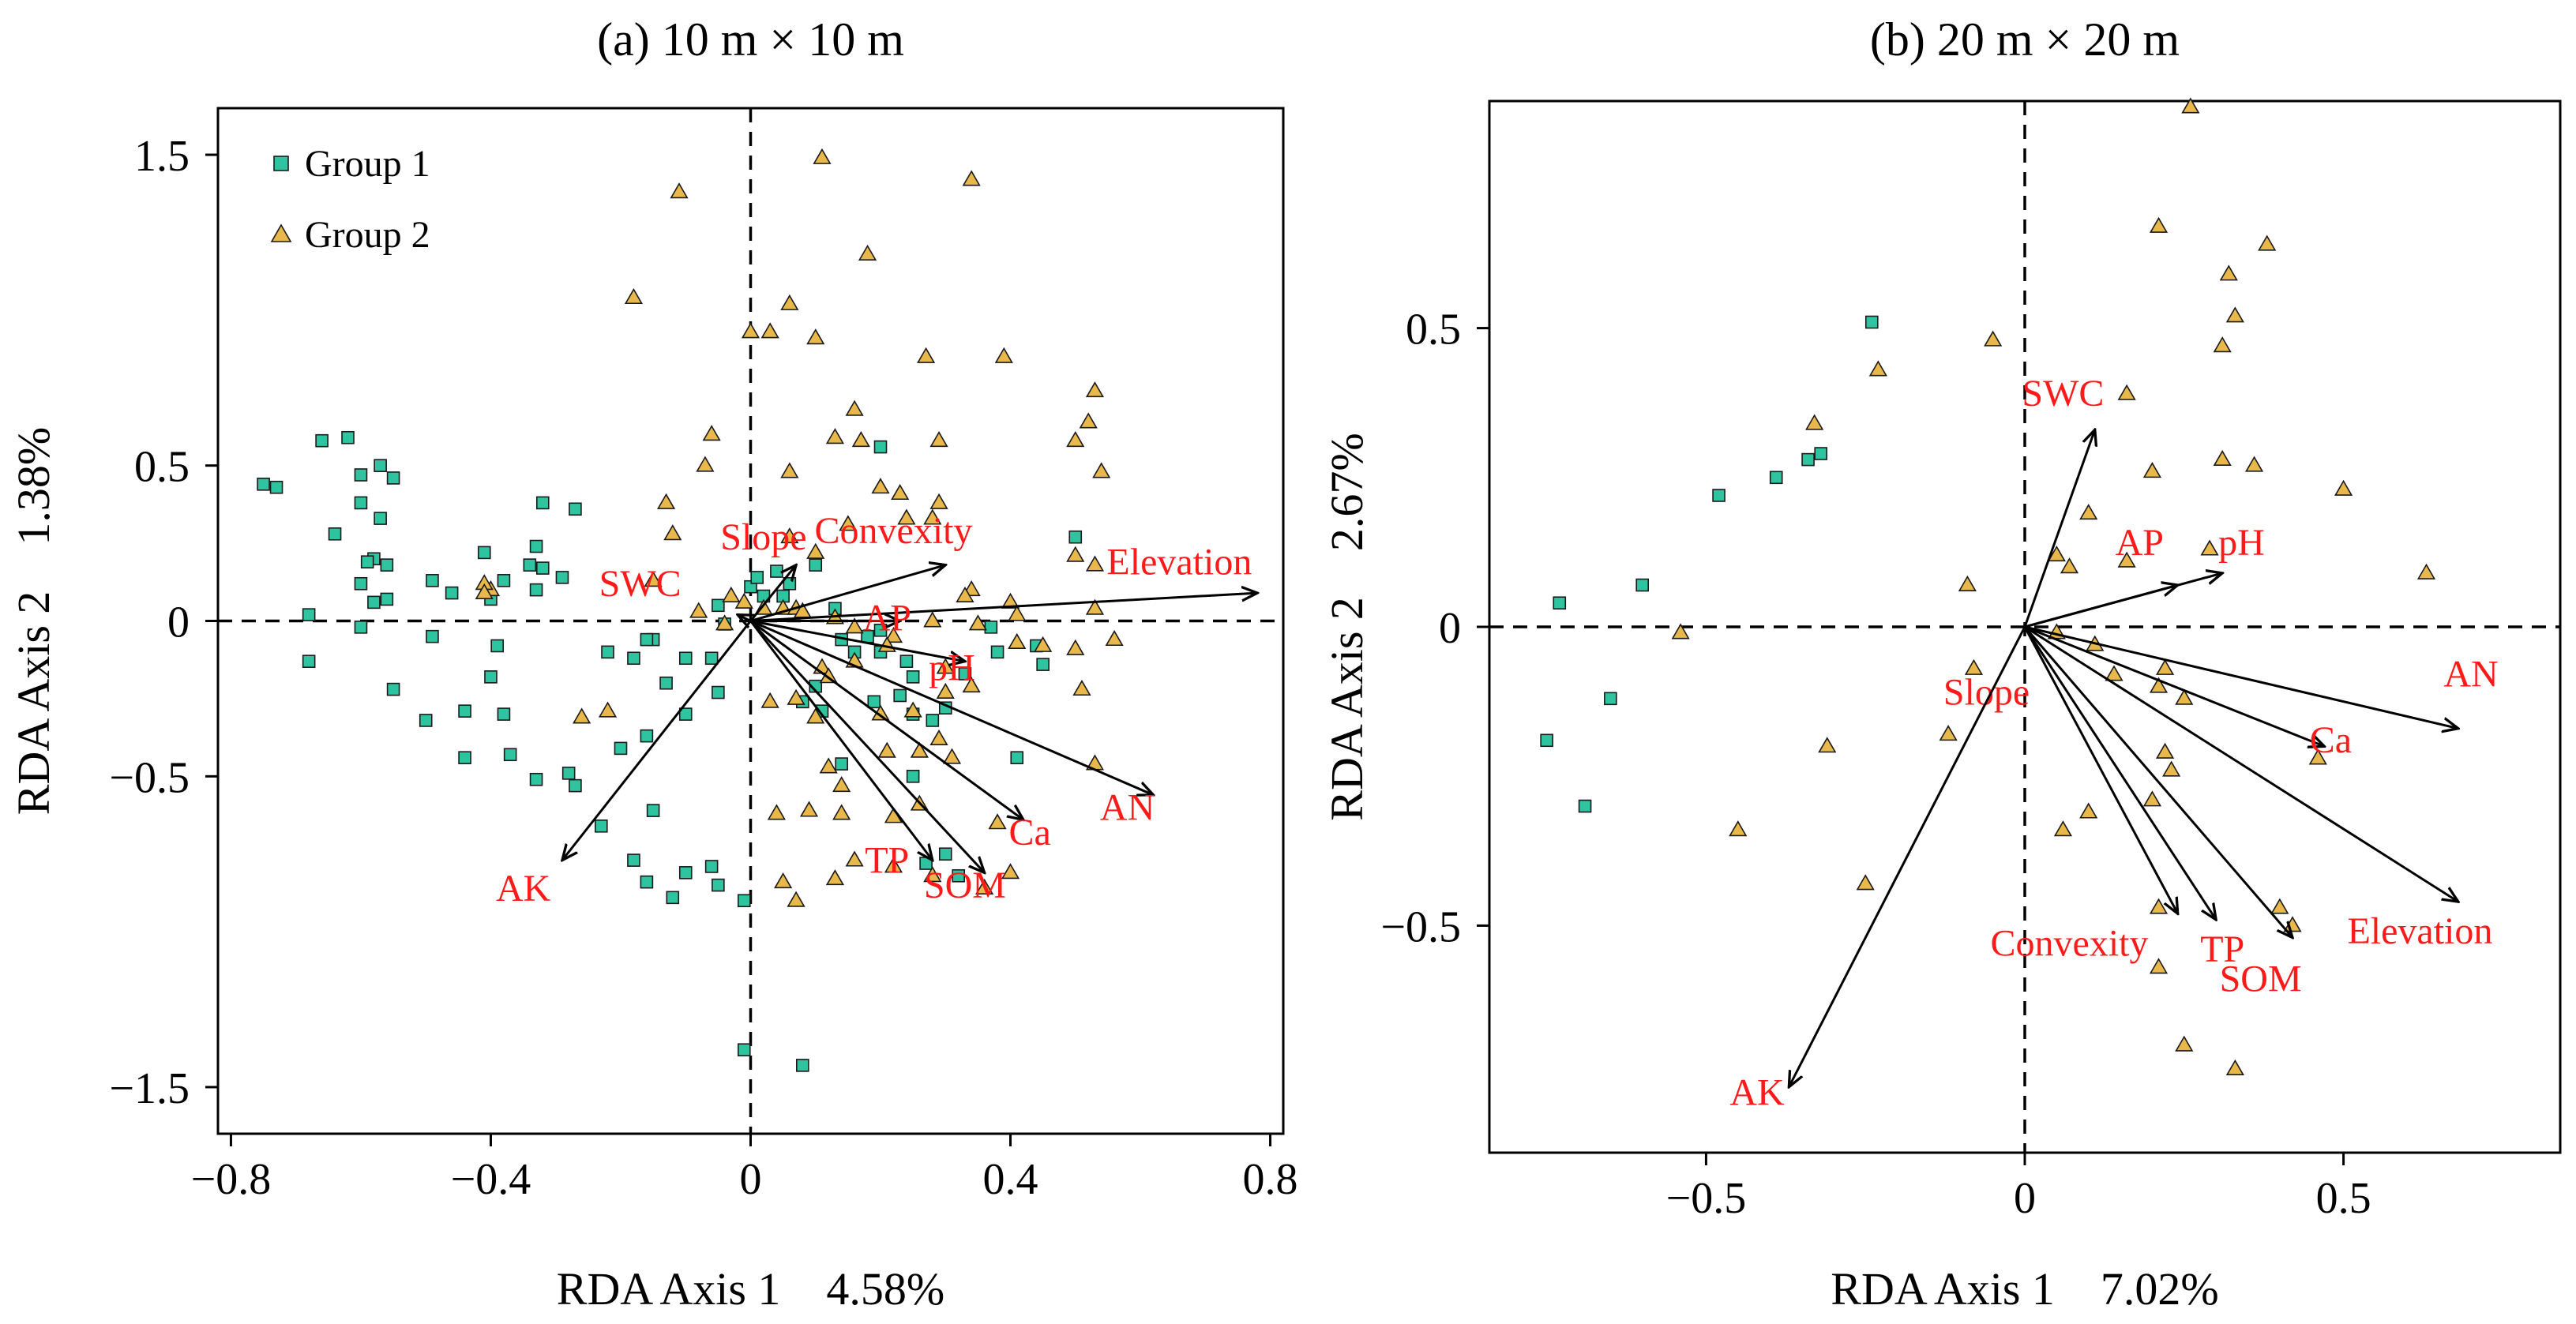  I want to click on vector-label-slope: Slope, so click(763, 537).